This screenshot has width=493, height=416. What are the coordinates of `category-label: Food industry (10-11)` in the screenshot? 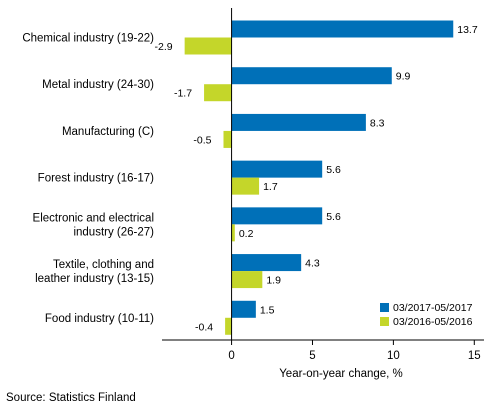 It's located at (99, 319).